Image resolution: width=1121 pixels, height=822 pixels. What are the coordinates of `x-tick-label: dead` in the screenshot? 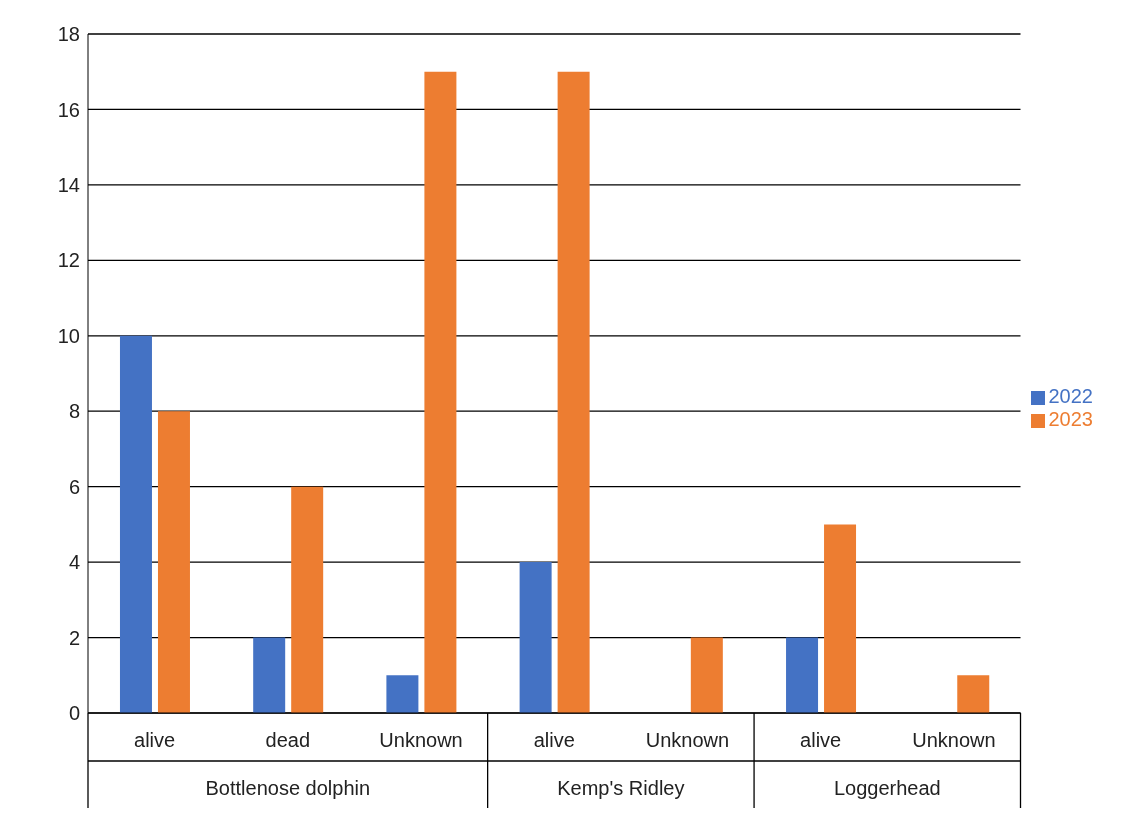 It's located at (288, 740).